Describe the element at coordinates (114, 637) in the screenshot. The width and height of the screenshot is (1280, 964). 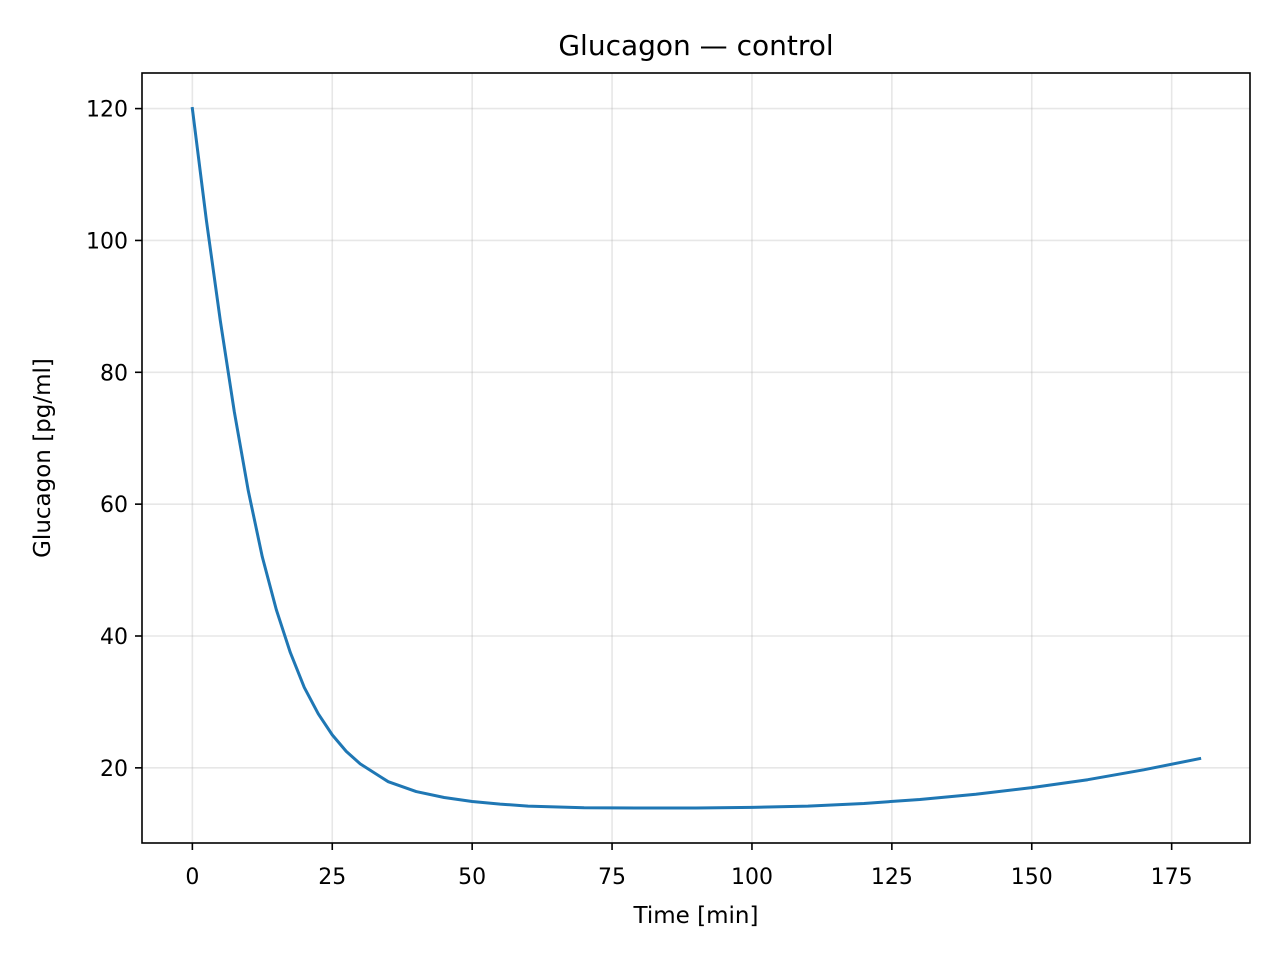
I see `y-tick-label: 40` at that location.